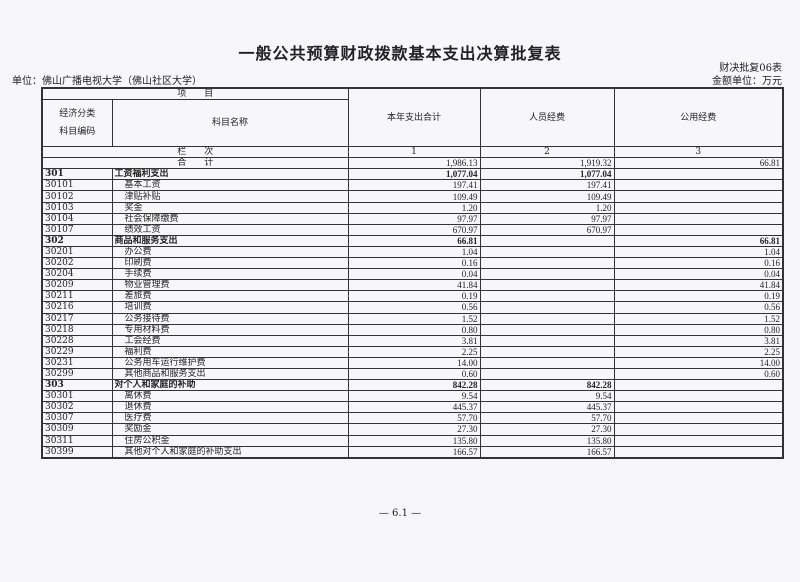  I want to click on public-cell: 0.60, so click(698, 374).